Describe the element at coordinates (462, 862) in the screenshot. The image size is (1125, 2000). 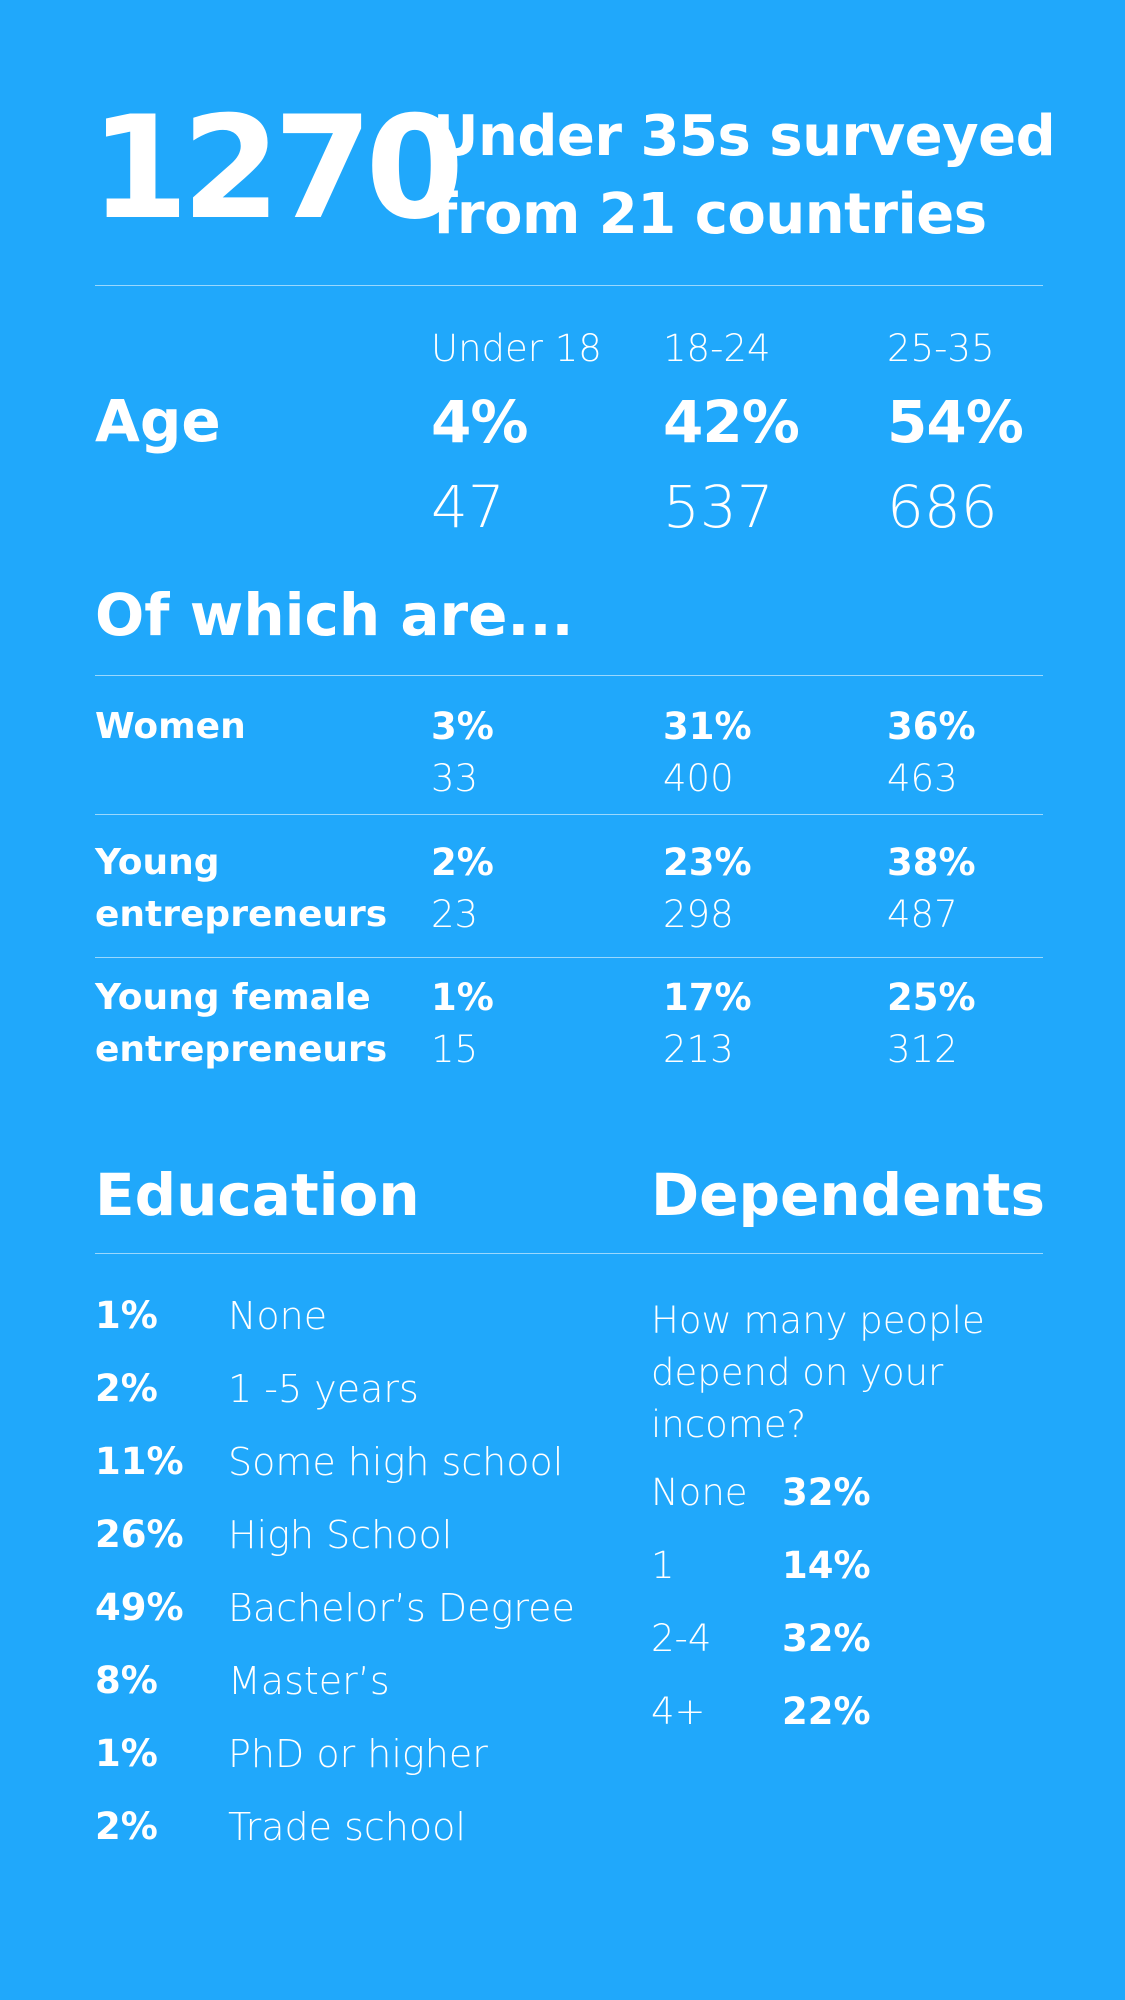
I see `cell-percent: 2%` at that location.